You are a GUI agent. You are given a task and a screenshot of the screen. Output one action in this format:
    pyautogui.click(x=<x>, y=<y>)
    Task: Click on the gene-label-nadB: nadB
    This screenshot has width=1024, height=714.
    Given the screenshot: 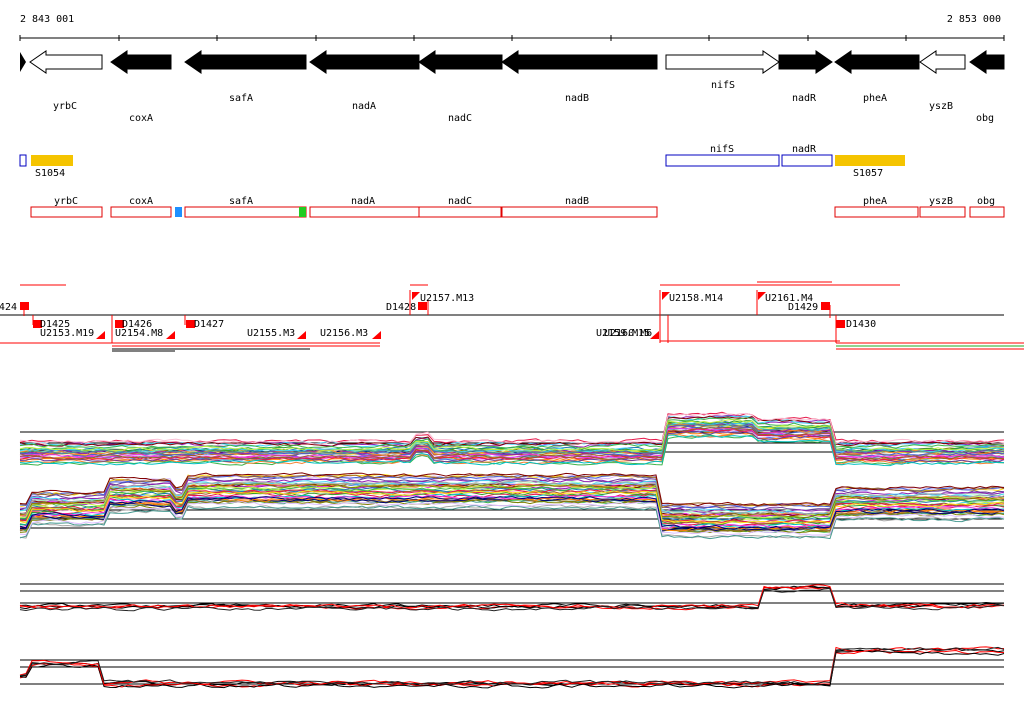 What is the action you would take?
    pyautogui.click(x=577, y=98)
    